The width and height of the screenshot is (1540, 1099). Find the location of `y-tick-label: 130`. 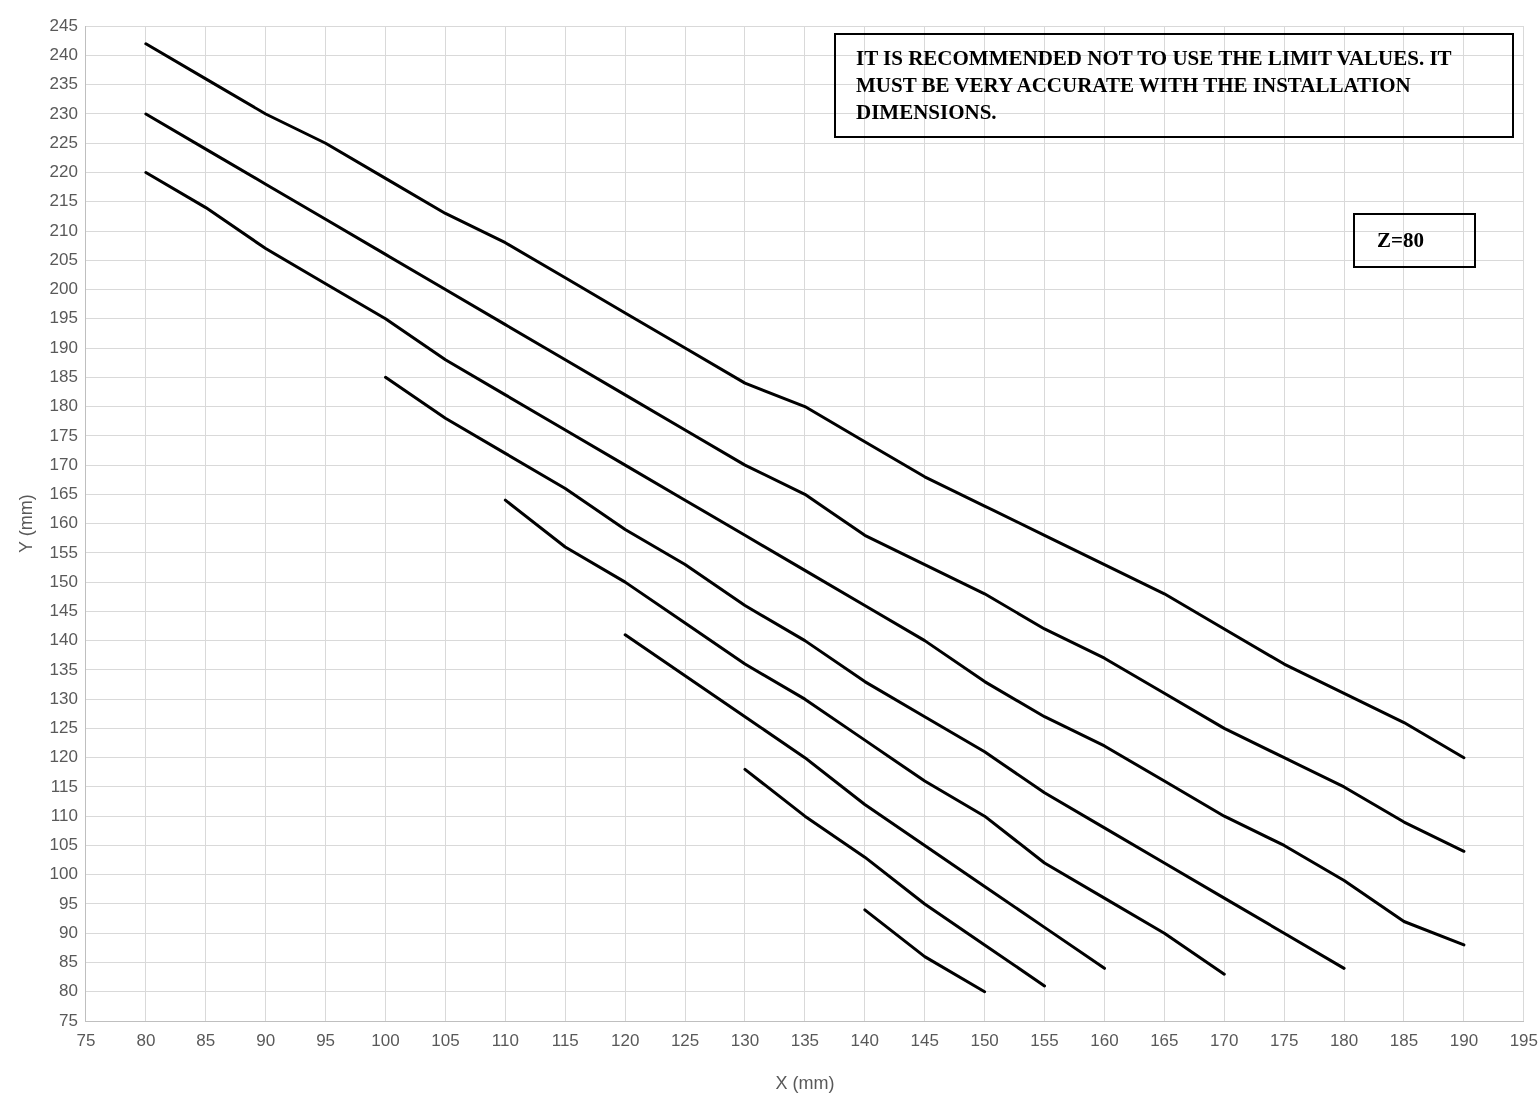

y-tick-label: 130 is located at coordinates (63, 698).